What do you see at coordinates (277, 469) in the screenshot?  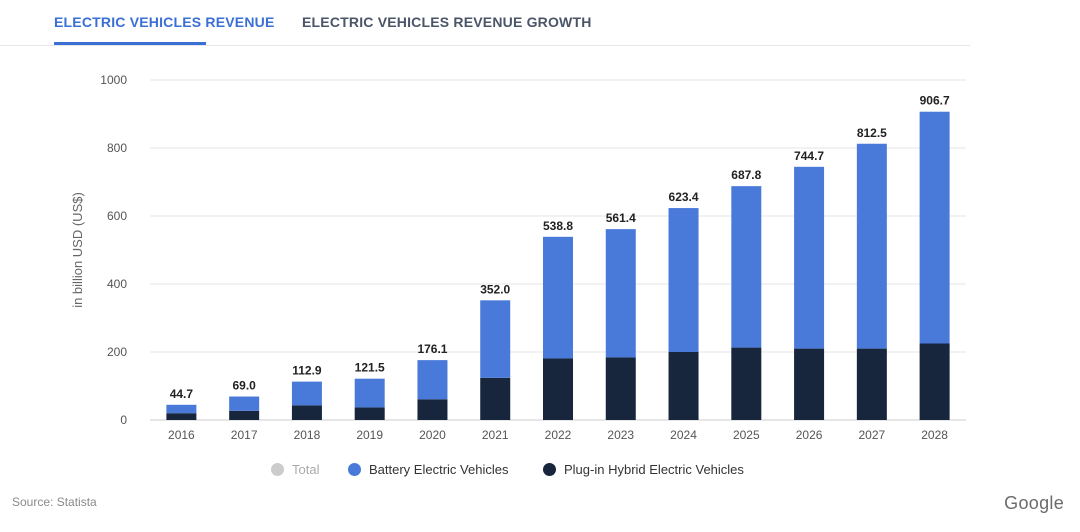 I see `legend-dot-total` at bounding box center [277, 469].